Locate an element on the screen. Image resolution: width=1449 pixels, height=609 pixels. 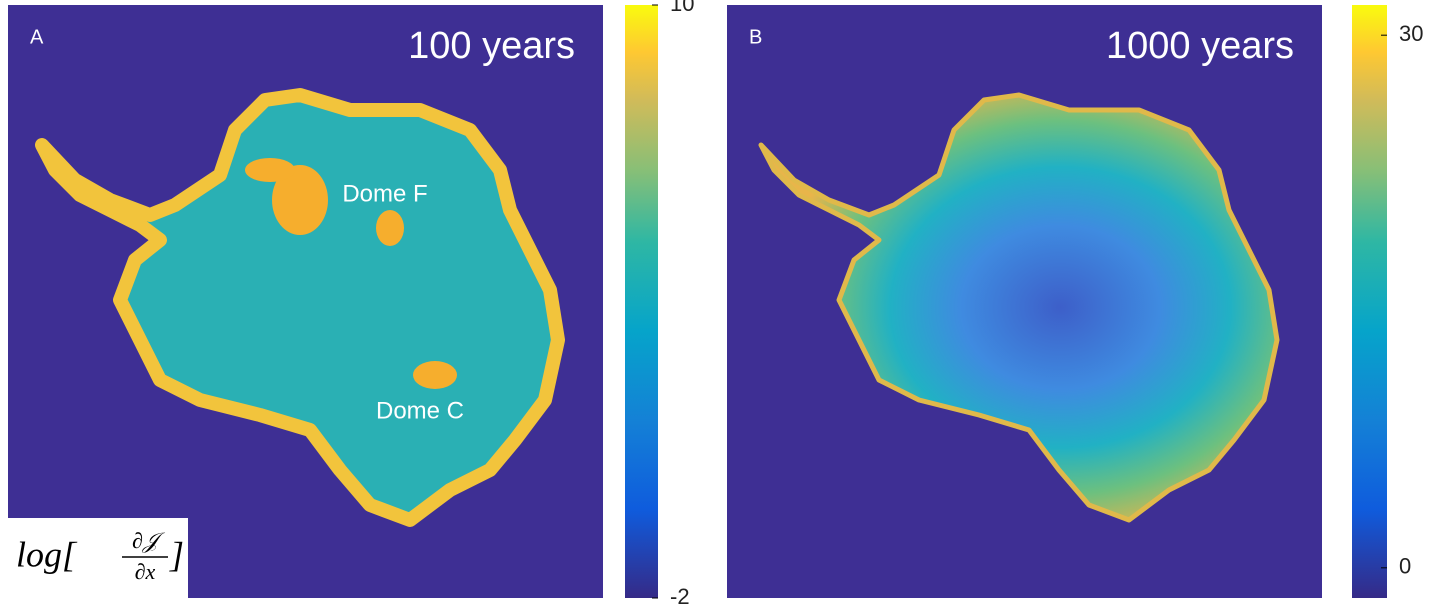
annotation: Dome F is located at coordinates (384, 193).